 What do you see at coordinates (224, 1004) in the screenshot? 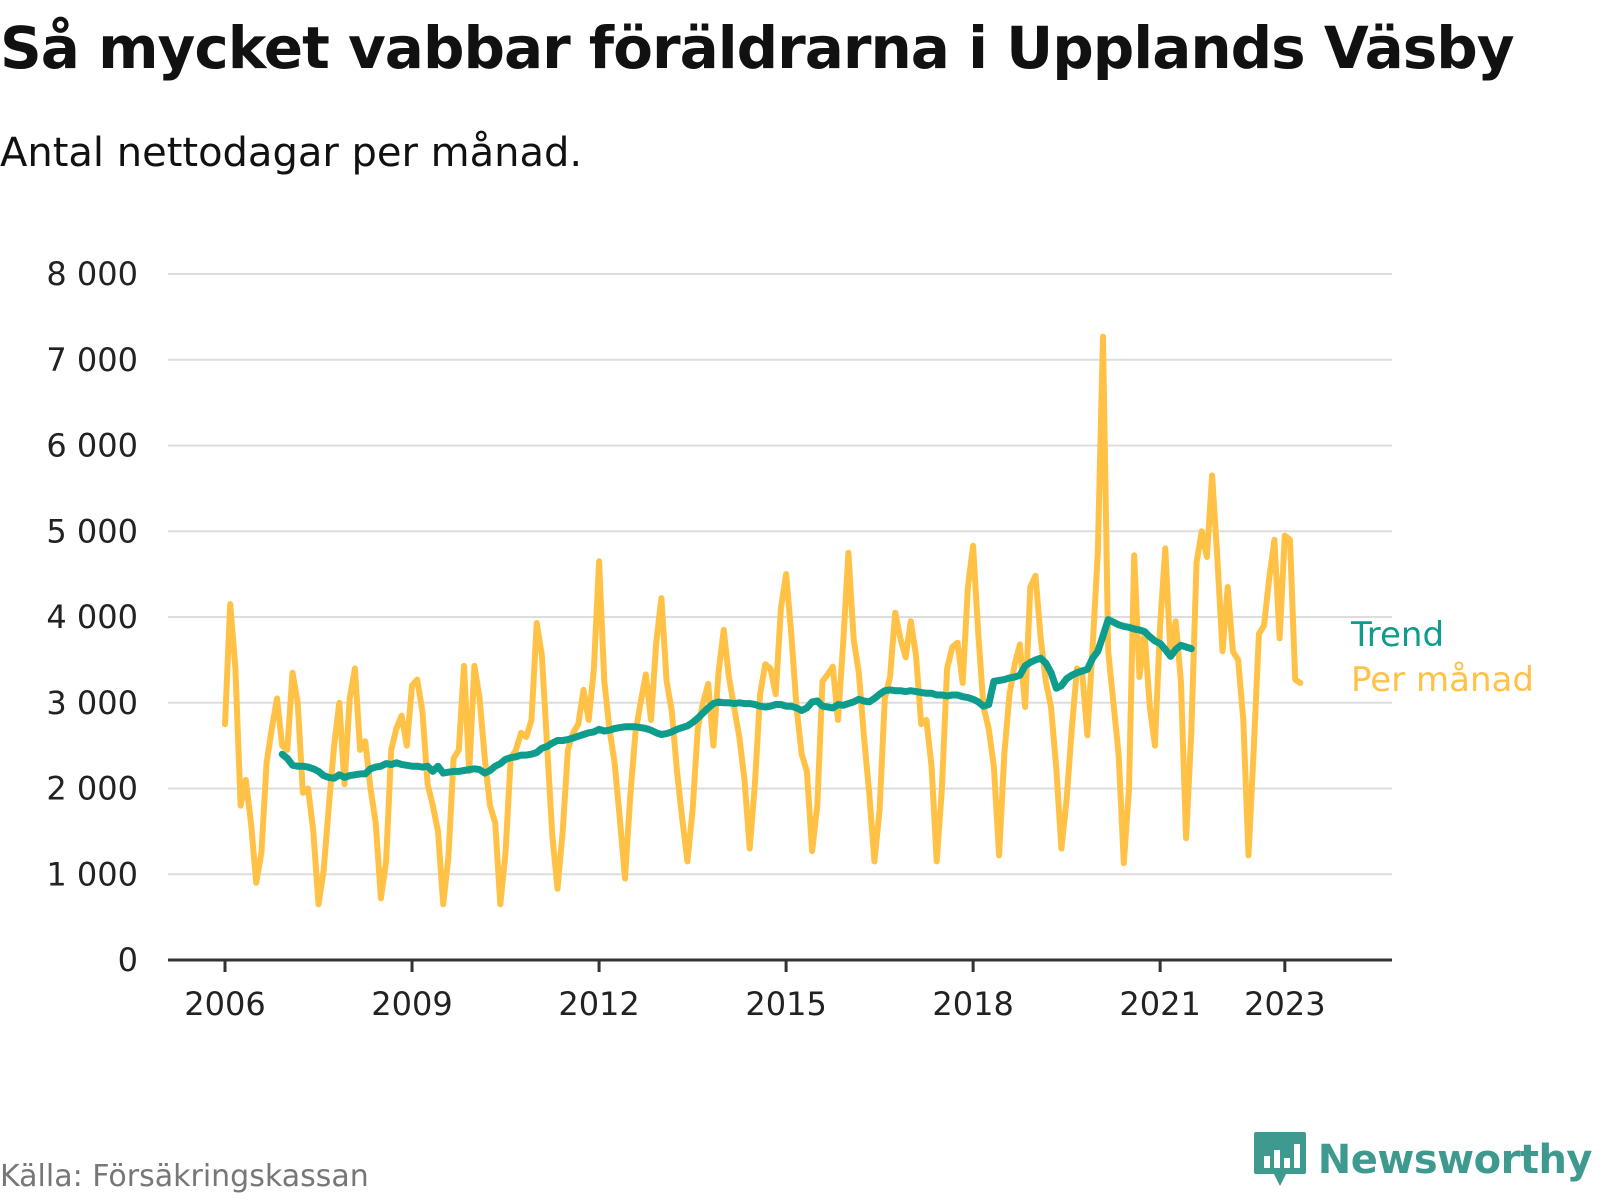
I see `x-tick-label: 2006` at bounding box center [224, 1004].